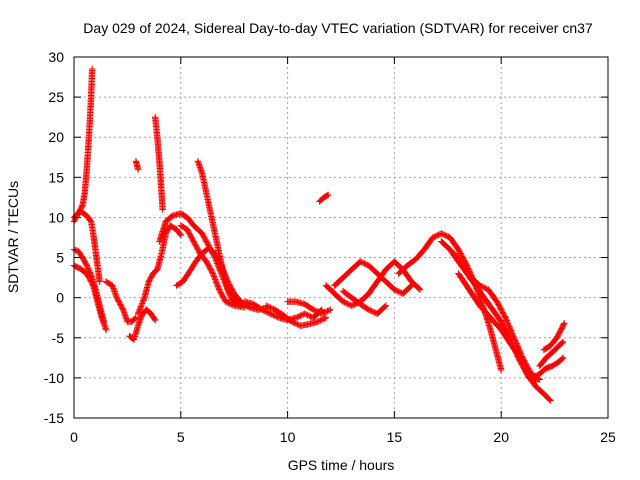 The height and width of the screenshot is (480, 640). I want to click on x-tick-label: 25, so click(608, 437).